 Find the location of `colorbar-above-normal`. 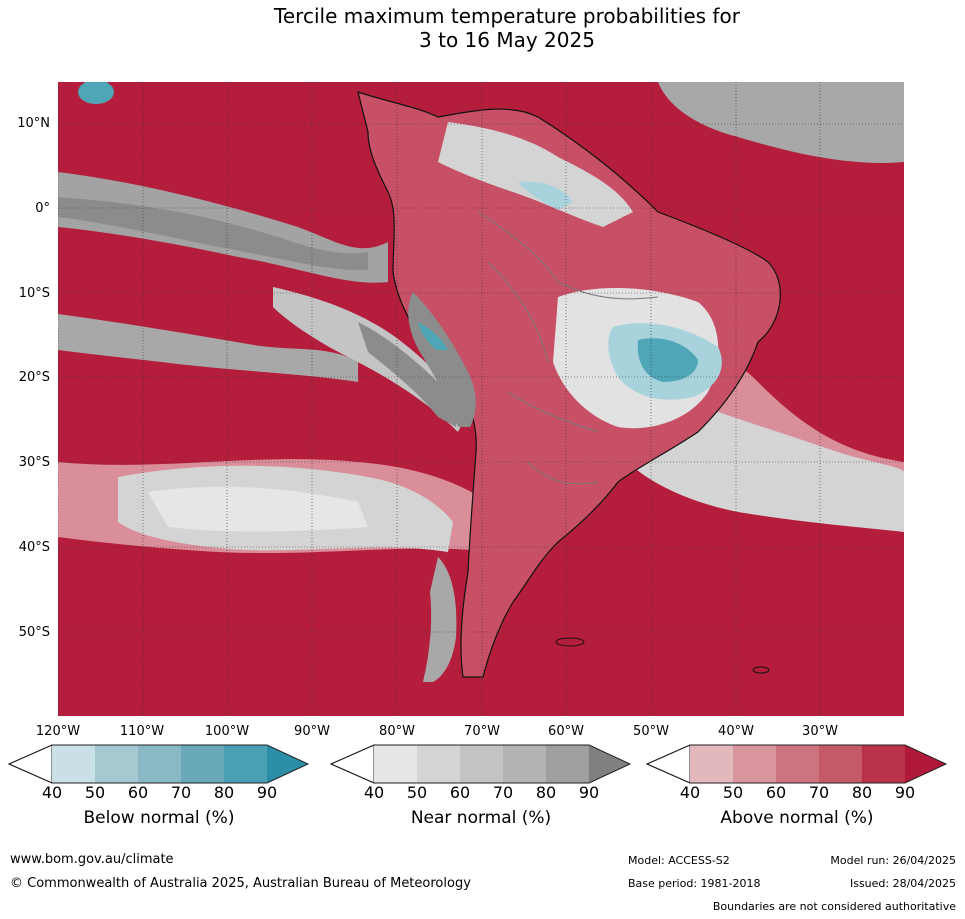

colorbar-above-normal is located at coordinates (797, 764).